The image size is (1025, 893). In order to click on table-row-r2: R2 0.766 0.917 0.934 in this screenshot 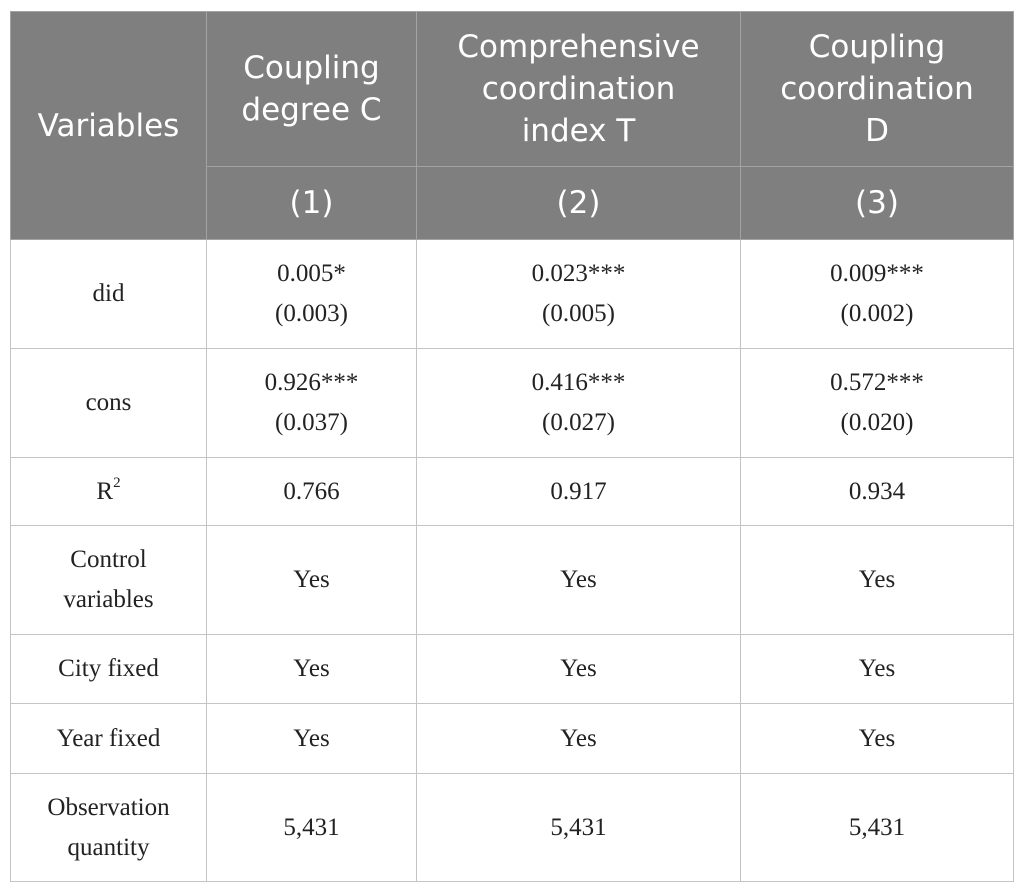, I will do `click(512, 491)`.